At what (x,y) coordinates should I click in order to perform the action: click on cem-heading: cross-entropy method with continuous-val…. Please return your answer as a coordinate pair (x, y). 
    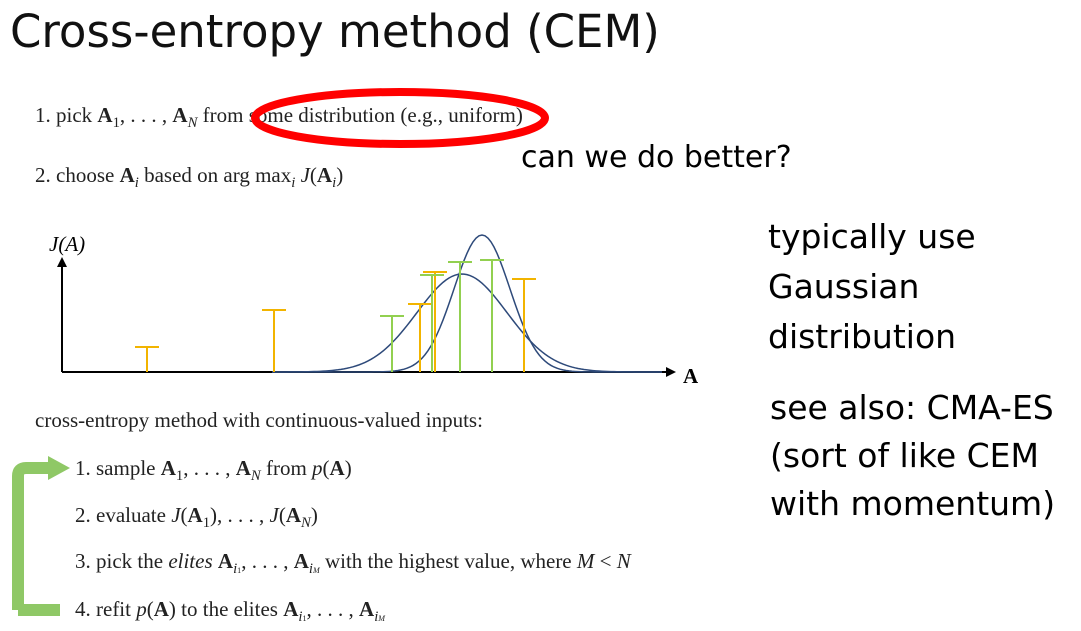
    Looking at the image, I should click on (259, 420).